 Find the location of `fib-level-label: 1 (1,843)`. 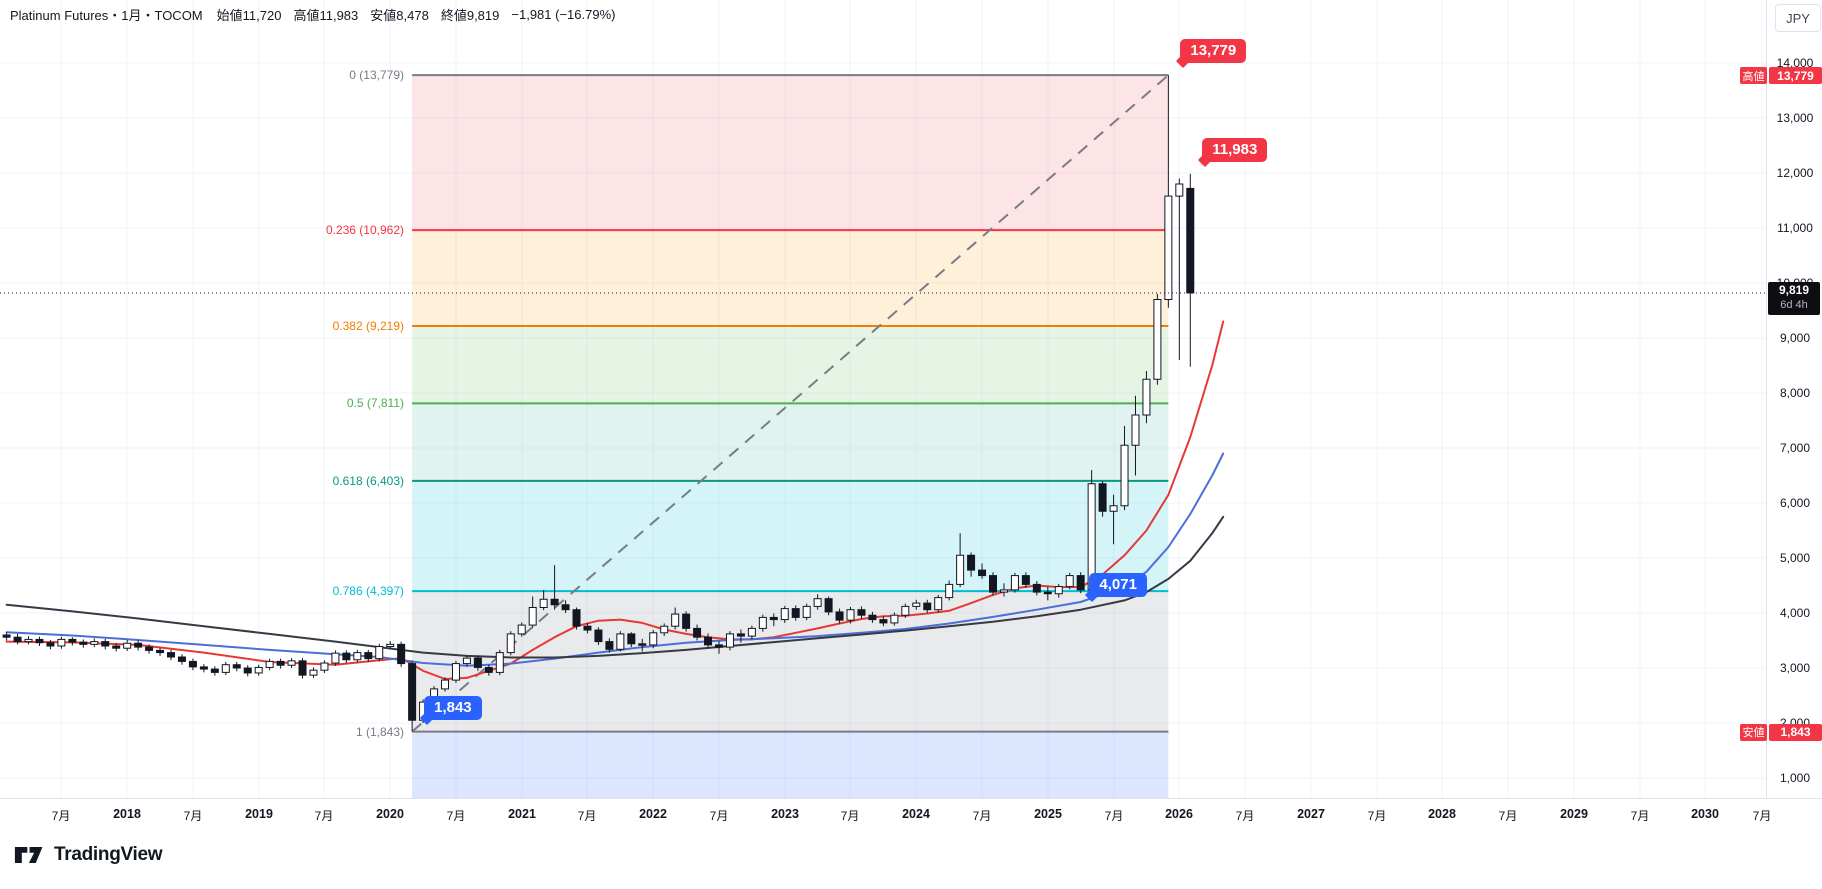

fib-level-label: 1 (1,843) is located at coordinates (379, 731).